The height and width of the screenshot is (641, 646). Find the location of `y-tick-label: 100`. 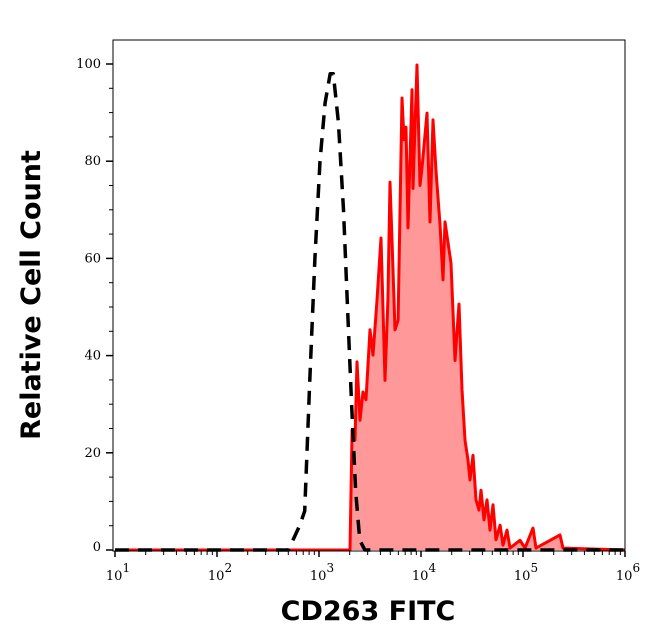

y-tick-label: 100 is located at coordinates (88, 64).